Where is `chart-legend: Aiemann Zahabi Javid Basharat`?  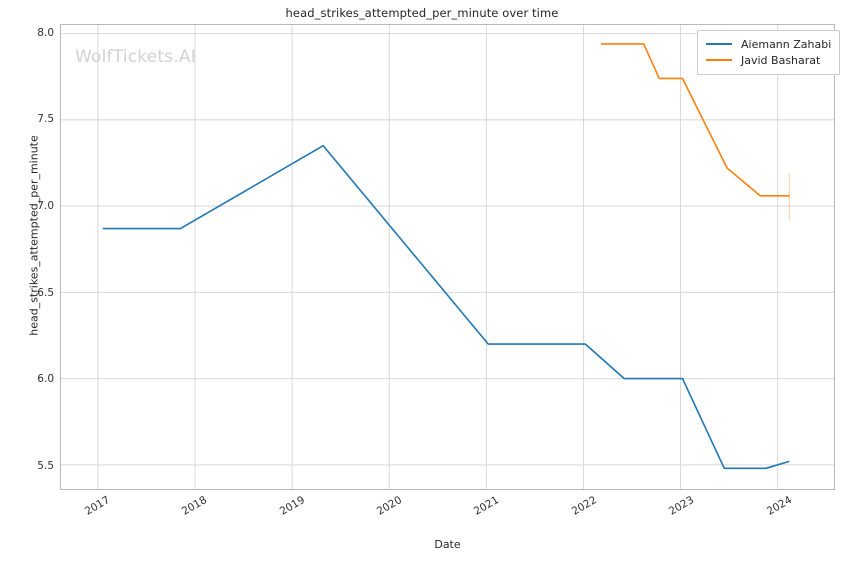
chart-legend: Aiemann Zahabi Javid Basharat is located at coordinates (769, 52).